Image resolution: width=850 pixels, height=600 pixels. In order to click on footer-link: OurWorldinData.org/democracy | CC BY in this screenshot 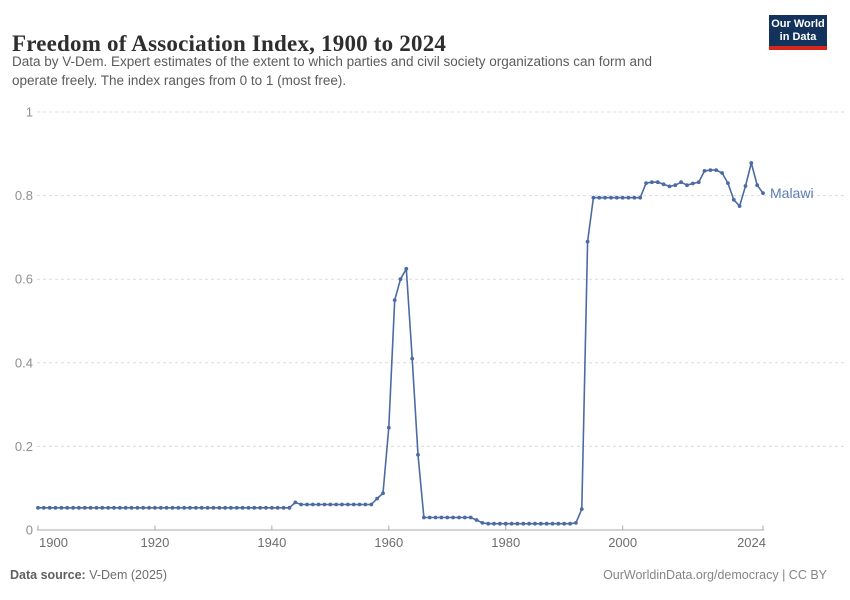, I will do `click(715, 575)`.